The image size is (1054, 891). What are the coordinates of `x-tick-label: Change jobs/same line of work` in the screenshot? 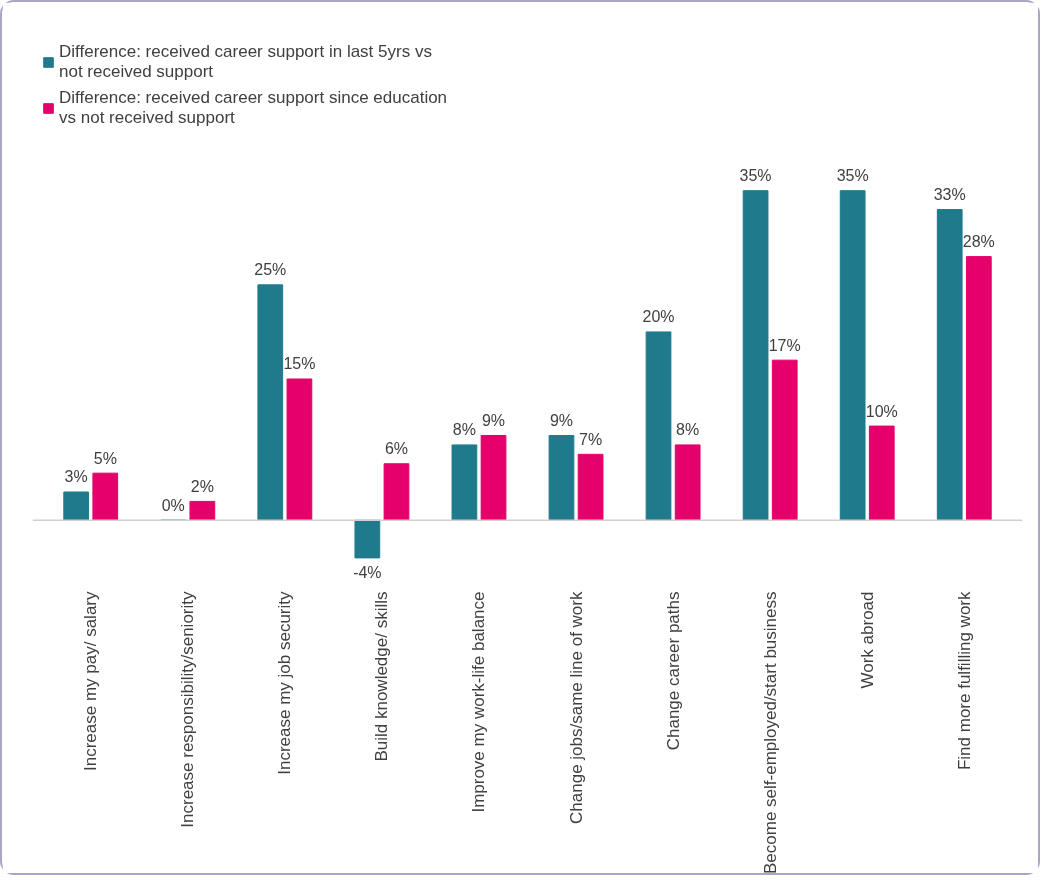 It's located at (576, 707).